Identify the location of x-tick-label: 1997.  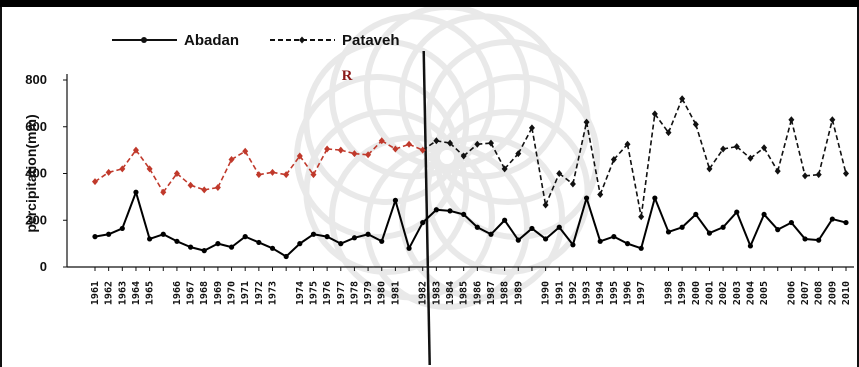
(641, 293).